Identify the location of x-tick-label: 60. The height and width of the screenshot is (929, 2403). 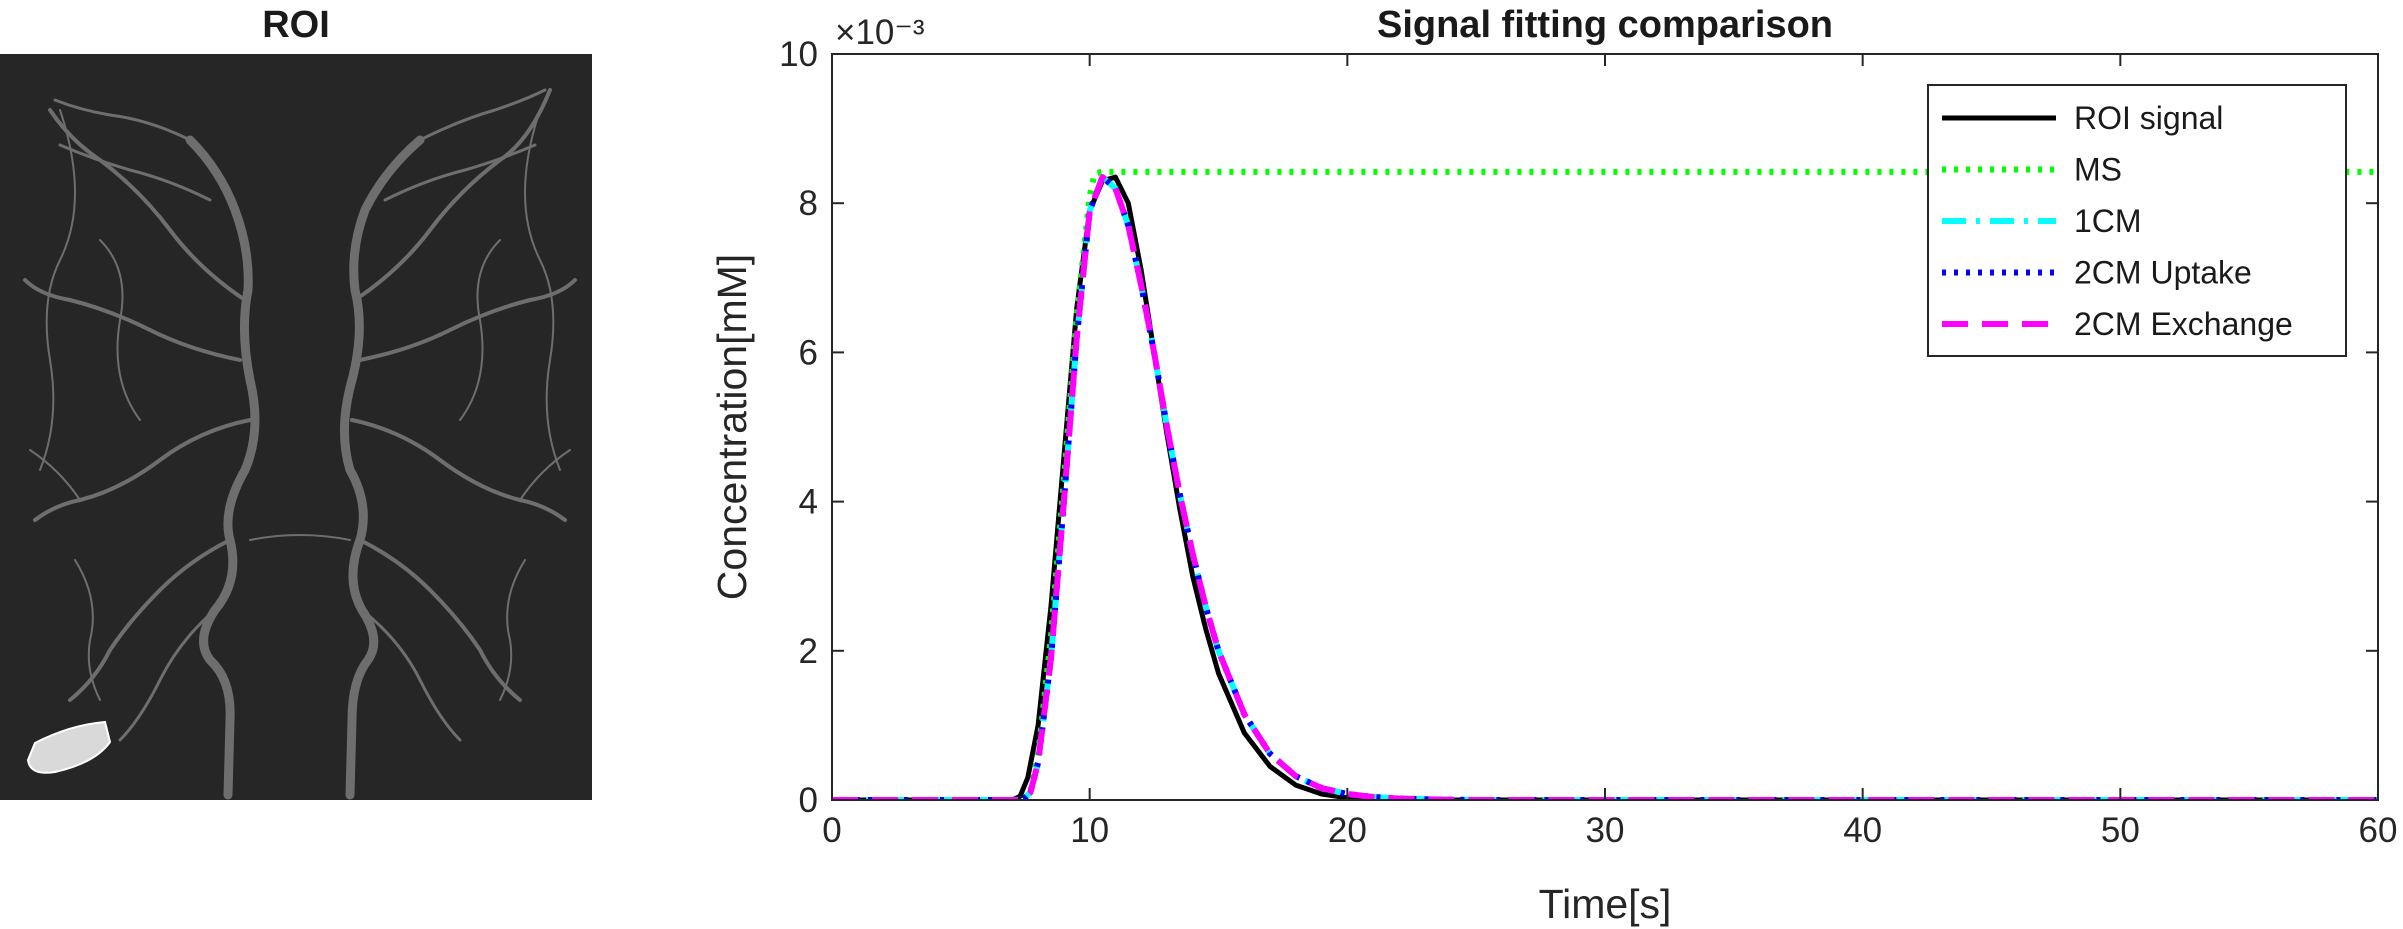
(2378, 830).